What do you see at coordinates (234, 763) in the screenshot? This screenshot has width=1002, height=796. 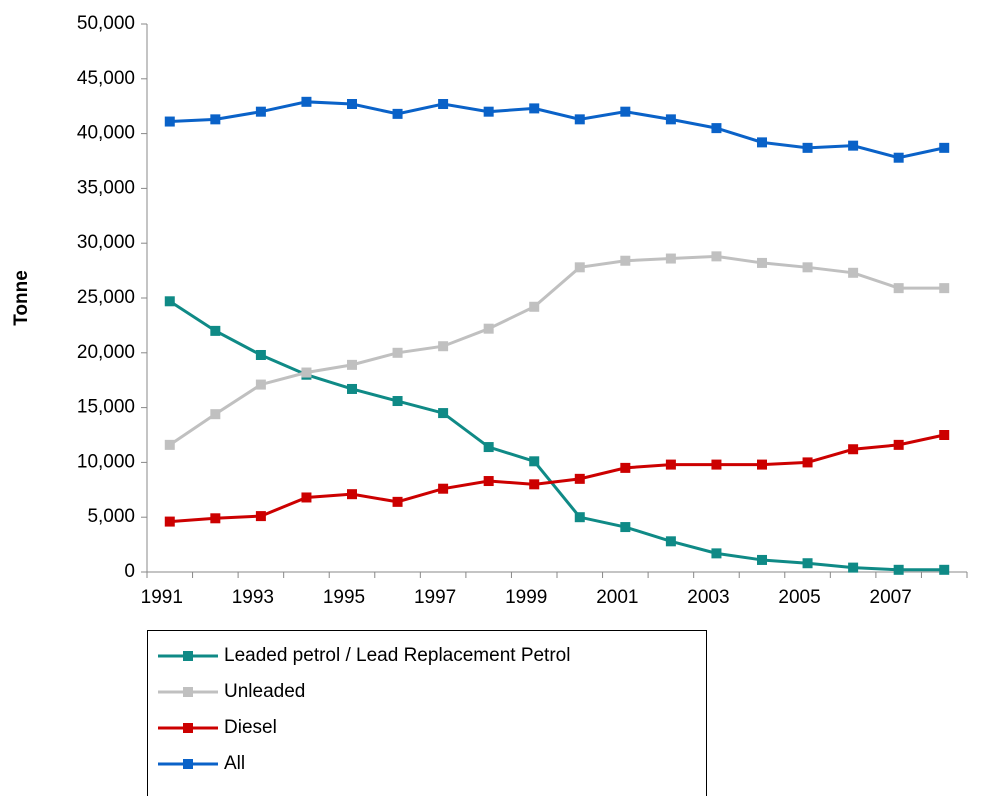 I see `legend-label: All` at bounding box center [234, 763].